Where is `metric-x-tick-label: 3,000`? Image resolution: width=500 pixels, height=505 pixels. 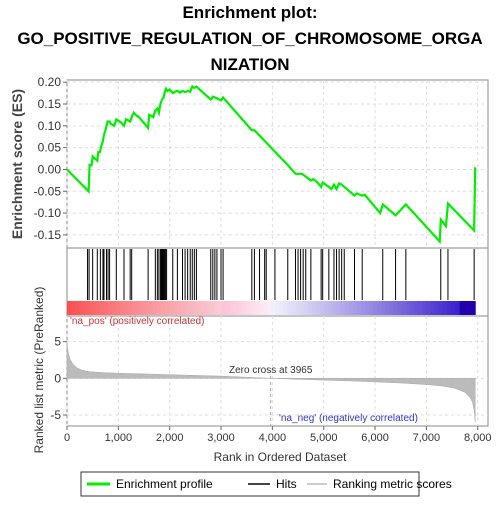 metric-x-tick-label: 3,000 is located at coordinates (221, 438).